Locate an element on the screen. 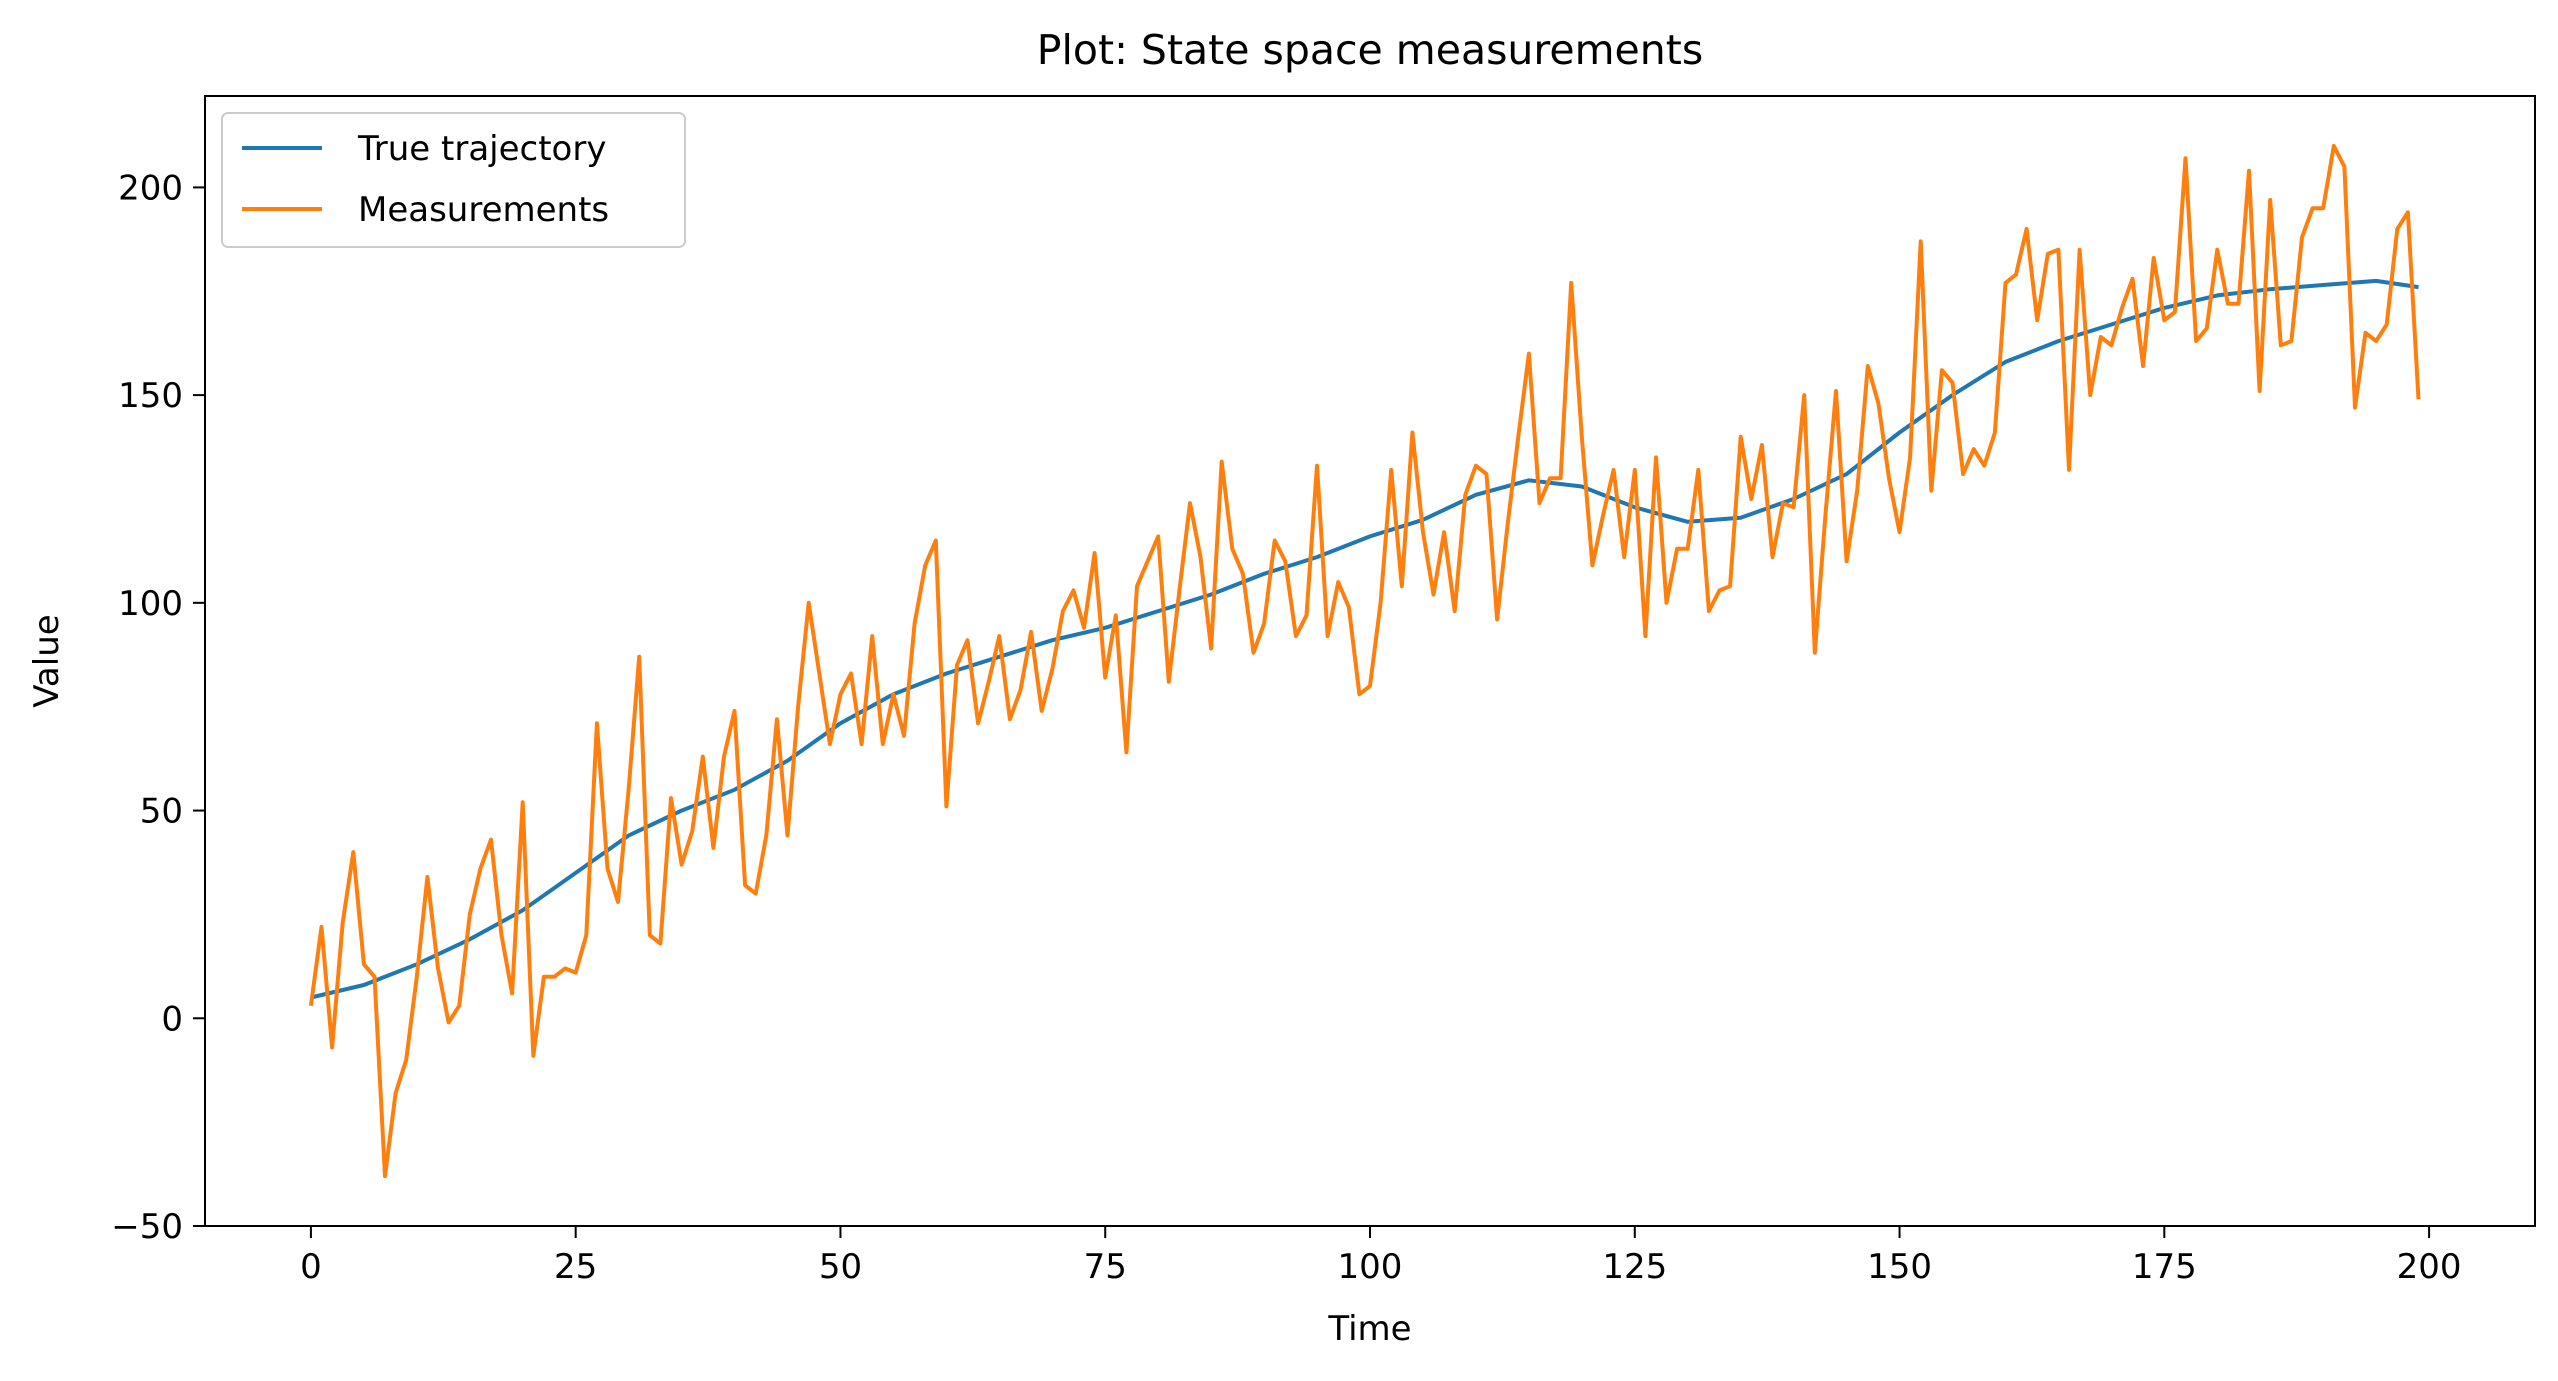 The width and height of the screenshot is (2558, 1381). x-tick-label: 200 is located at coordinates (2429, 1267).